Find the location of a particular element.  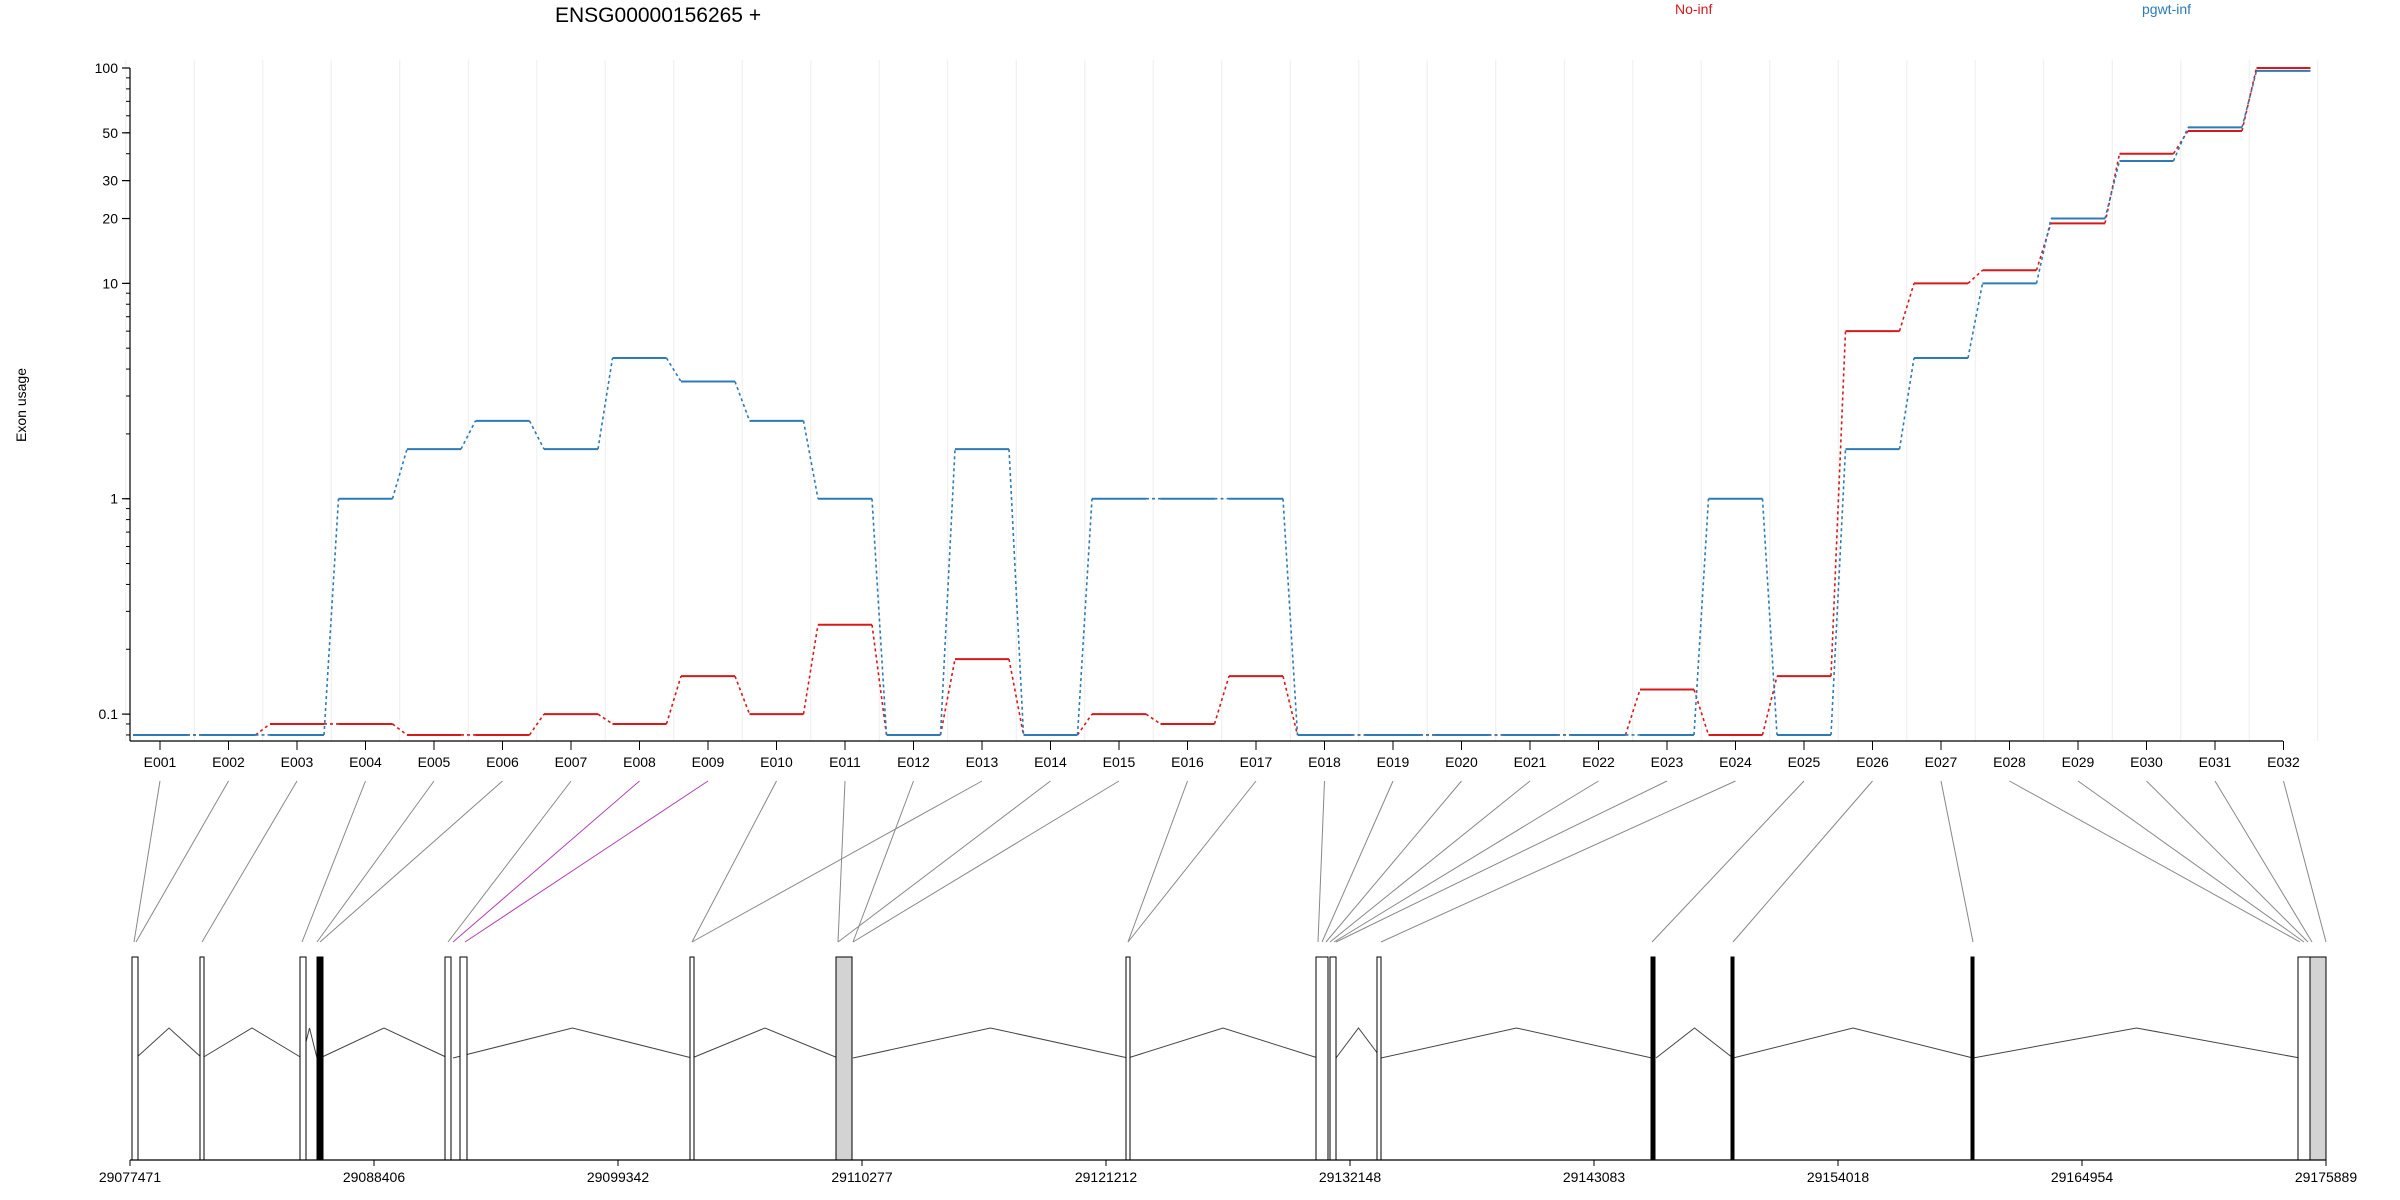

connector-e013 is located at coordinates (837, 861).